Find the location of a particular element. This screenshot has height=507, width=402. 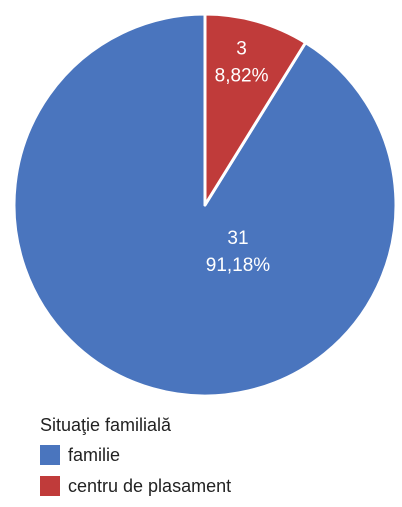

pie-slice-centru-de-plasament is located at coordinates (255, 109).